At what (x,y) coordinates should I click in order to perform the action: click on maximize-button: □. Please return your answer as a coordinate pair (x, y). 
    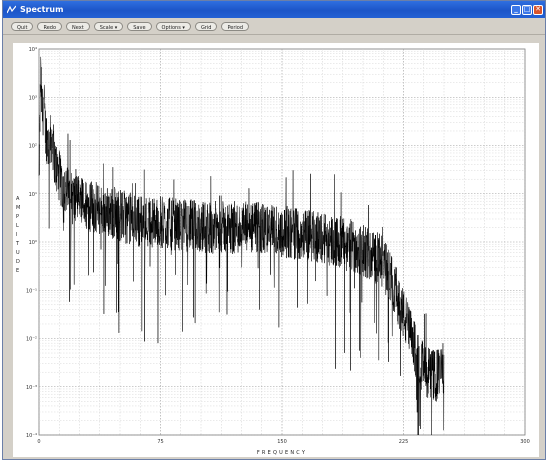
    Looking at the image, I should click on (527, 9).